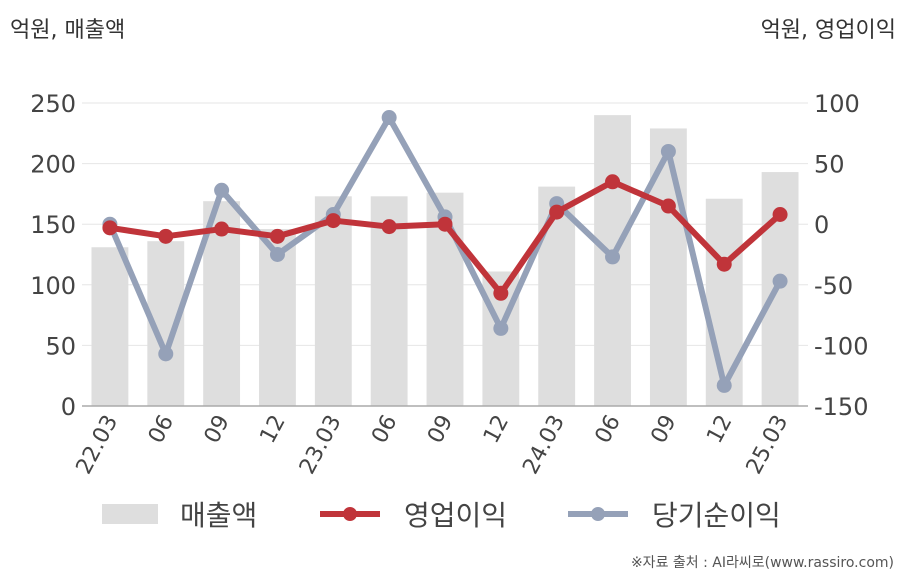 The width and height of the screenshot is (908, 580). I want to click on left-tick-label: 50, so click(60, 346).